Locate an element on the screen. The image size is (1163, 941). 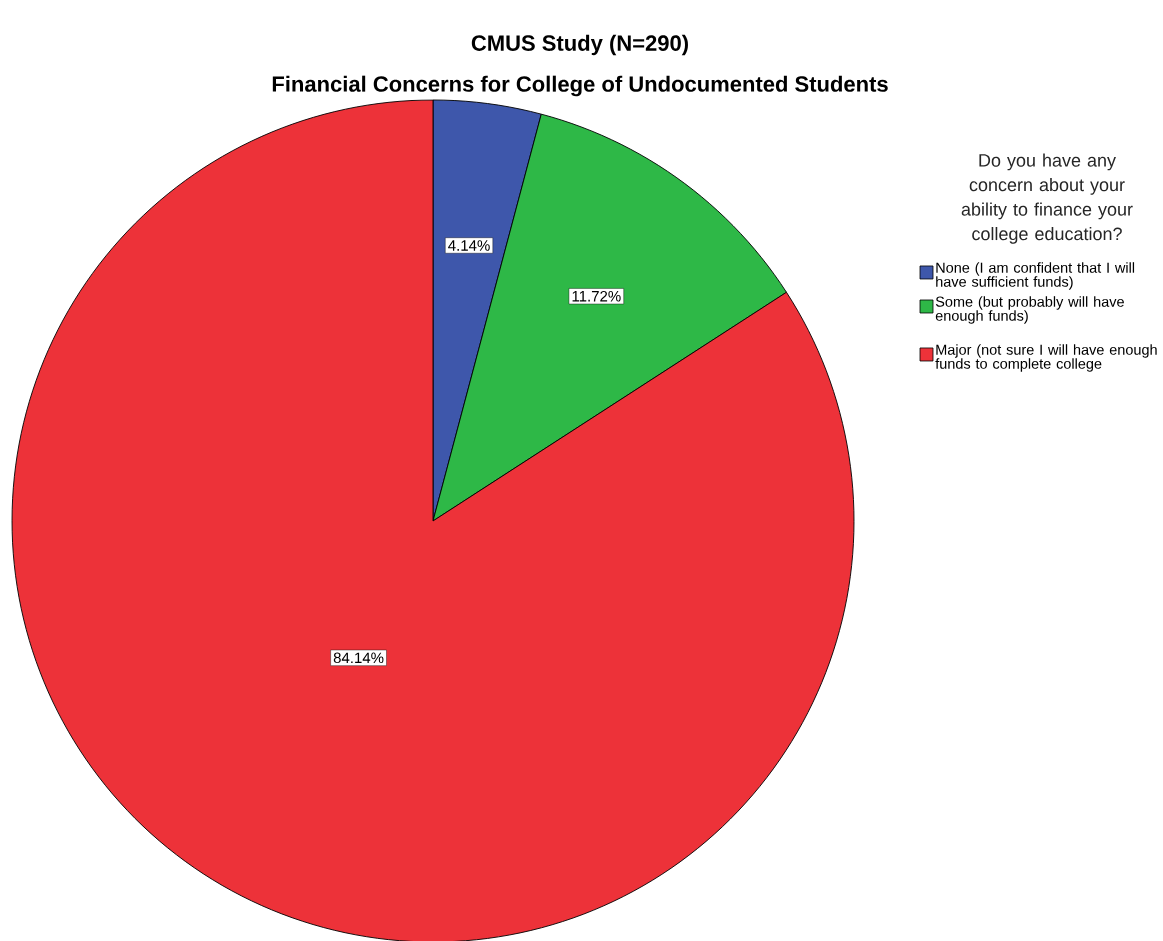
chart-subtitle: Financial Concerns for College of Undocumented Students is located at coordinates (580, 86).